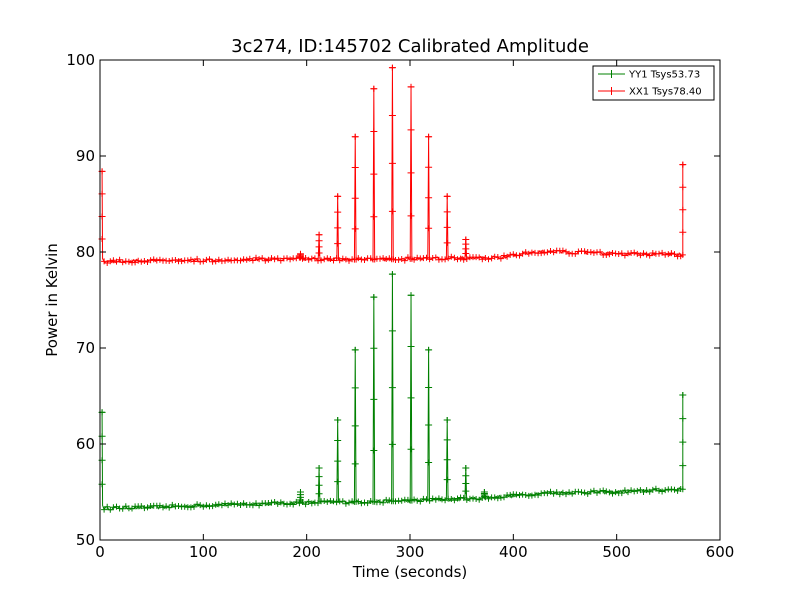 The width and height of the screenshot is (800, 600). What do you see at coordinates (611, 91) in the screenshot?
I see `legend-marker-xx1` at bounding box center [611, 91].